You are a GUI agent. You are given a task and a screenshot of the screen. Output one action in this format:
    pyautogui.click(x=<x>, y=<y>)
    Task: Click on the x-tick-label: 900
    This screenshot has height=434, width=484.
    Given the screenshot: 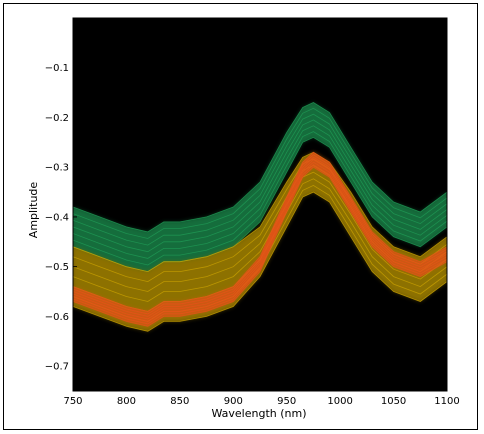 What is the action you would take?
    pyautogui.click(x=233, y=401)
    